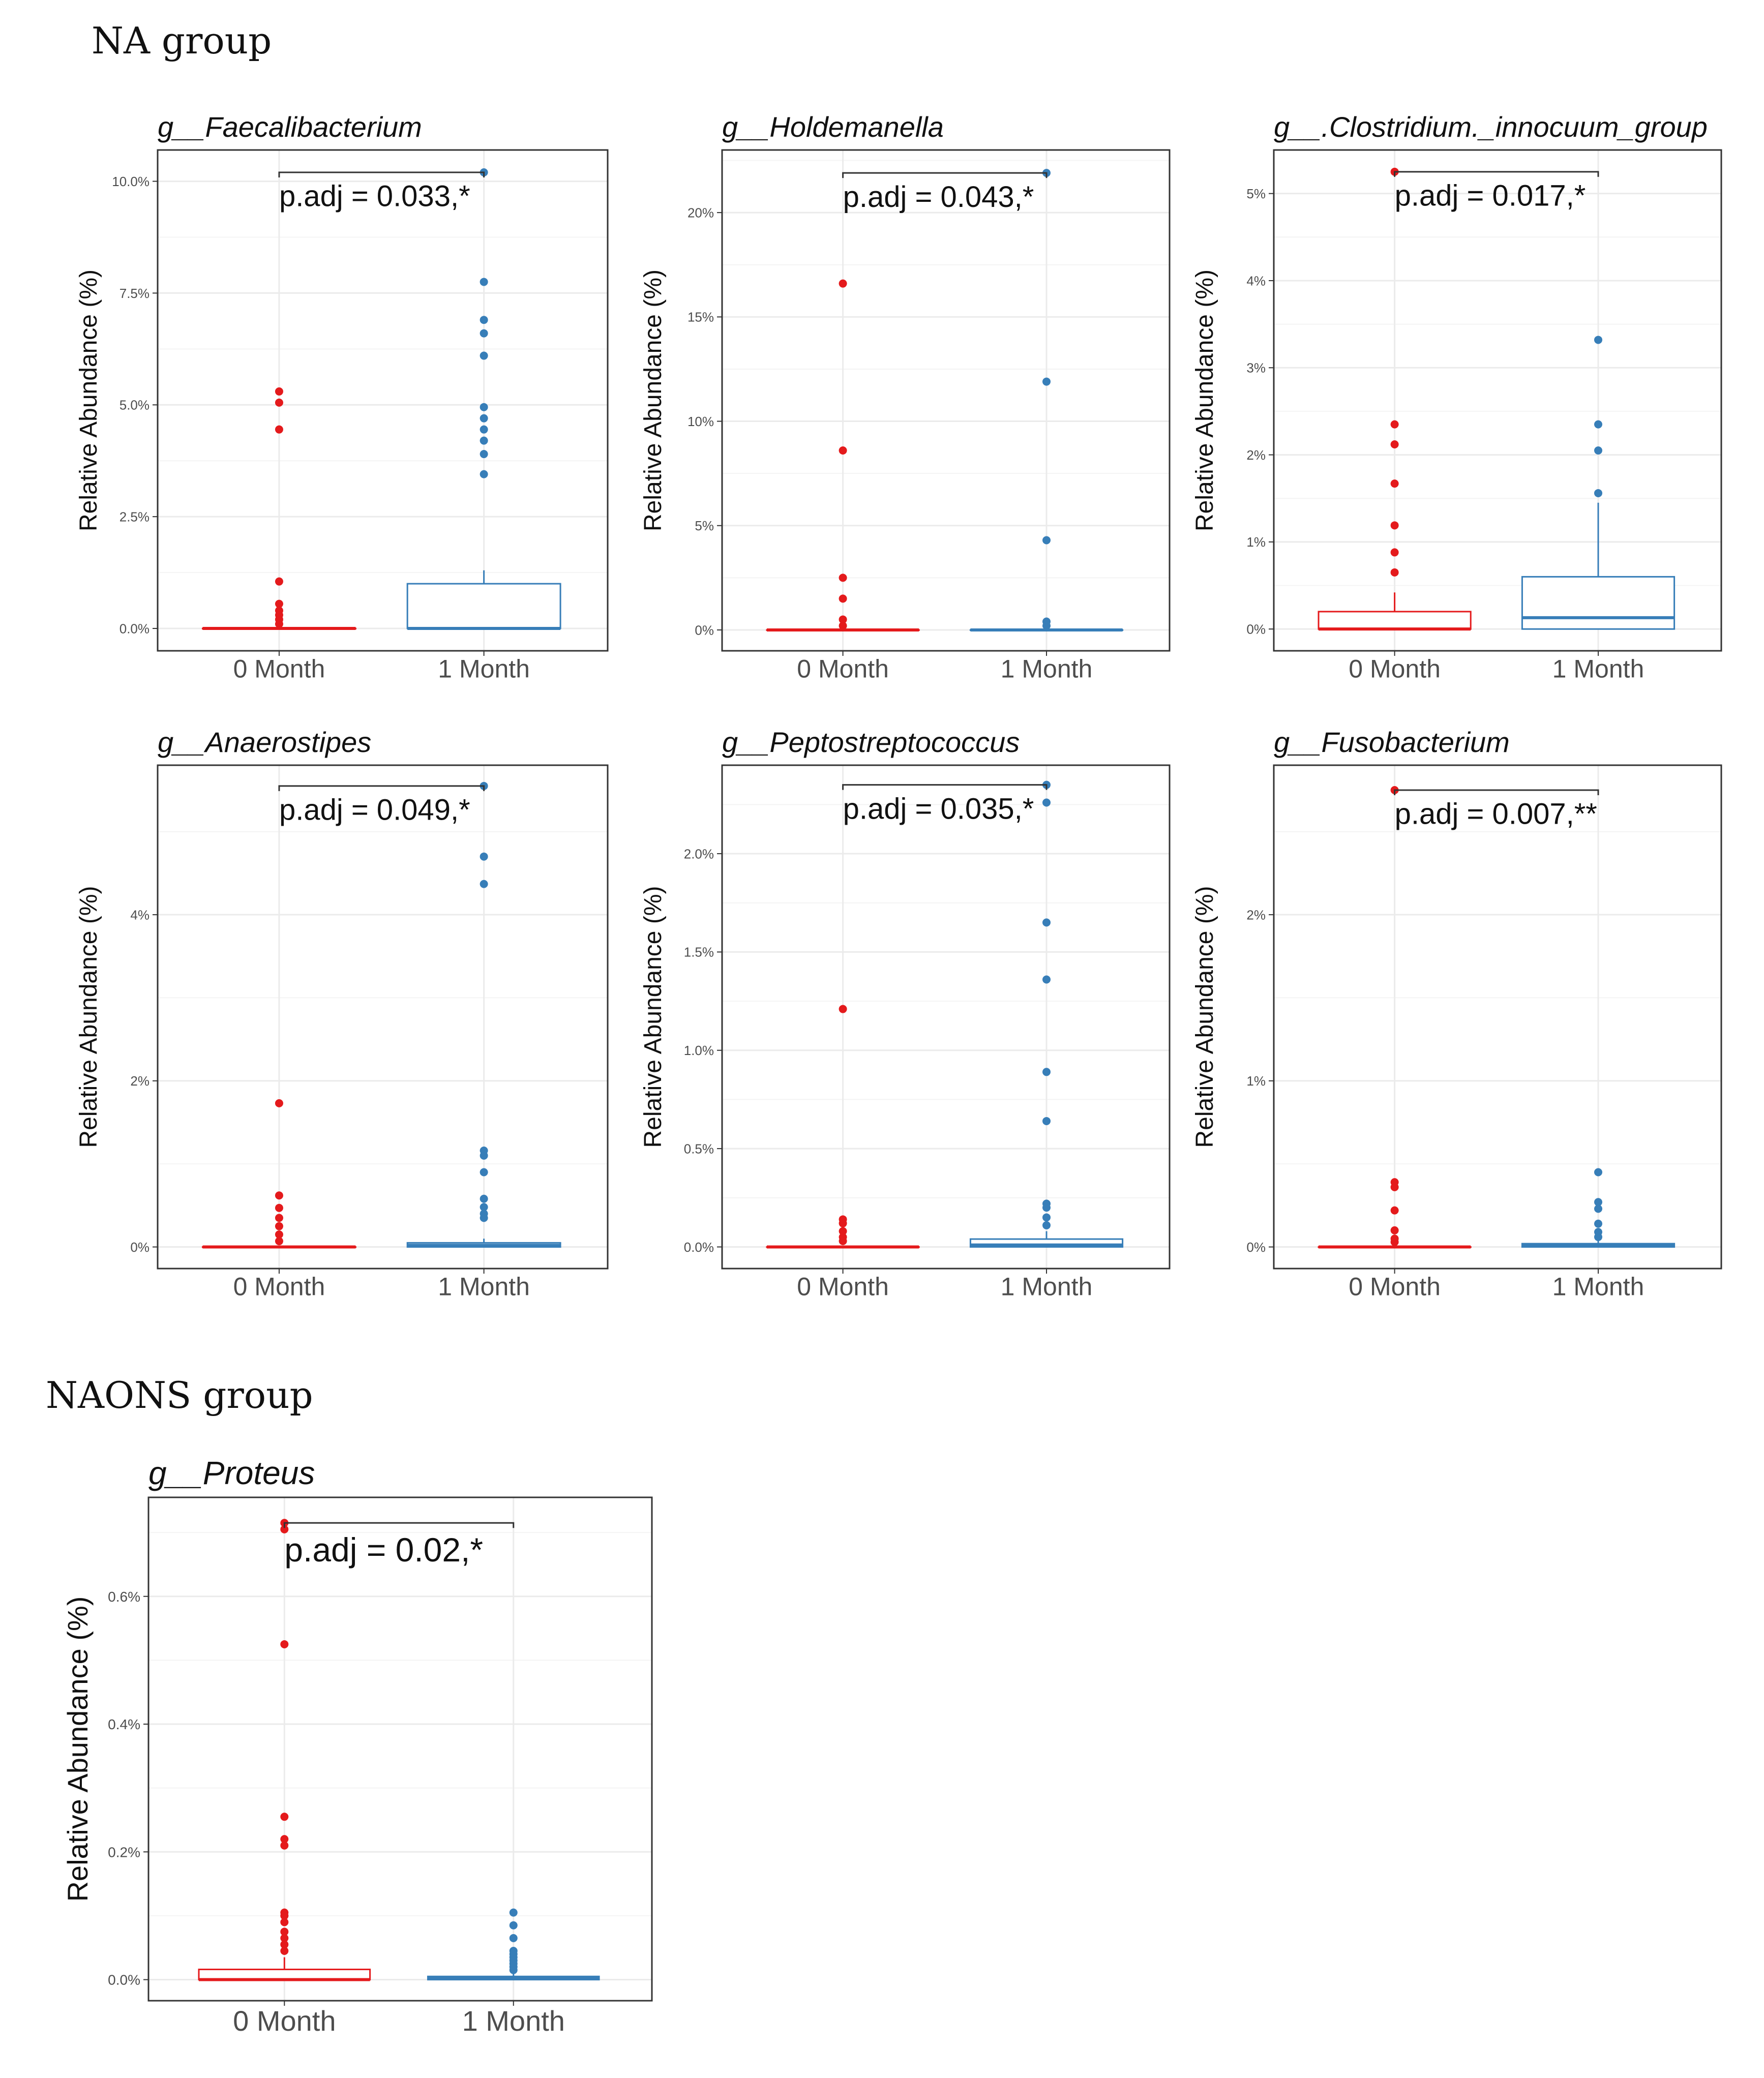 The width and height of the screenshot is (1764, 2078). I want to click on significance-annotation: p.adj = 0.017,*, so click(1490, 196).